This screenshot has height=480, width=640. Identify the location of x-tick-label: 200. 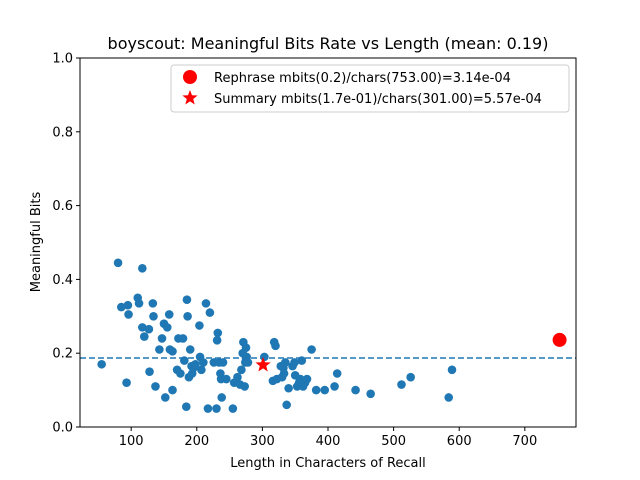
(196, 441).